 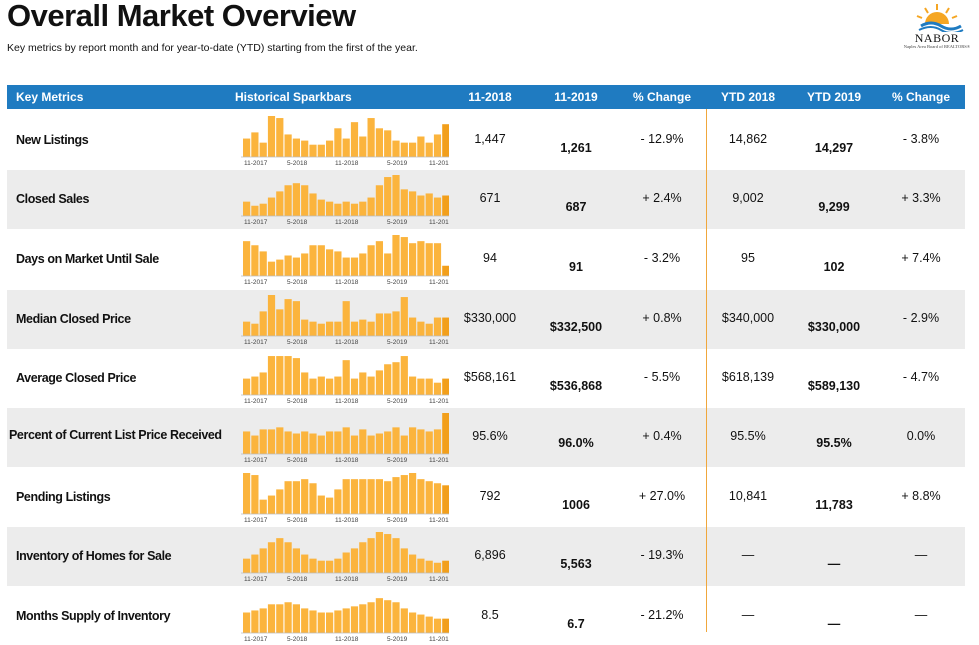 What do you see at coordinates (662, 496) in the screenshot?
I see `value-change: + 27.0%` at bounding box center [662, 496].